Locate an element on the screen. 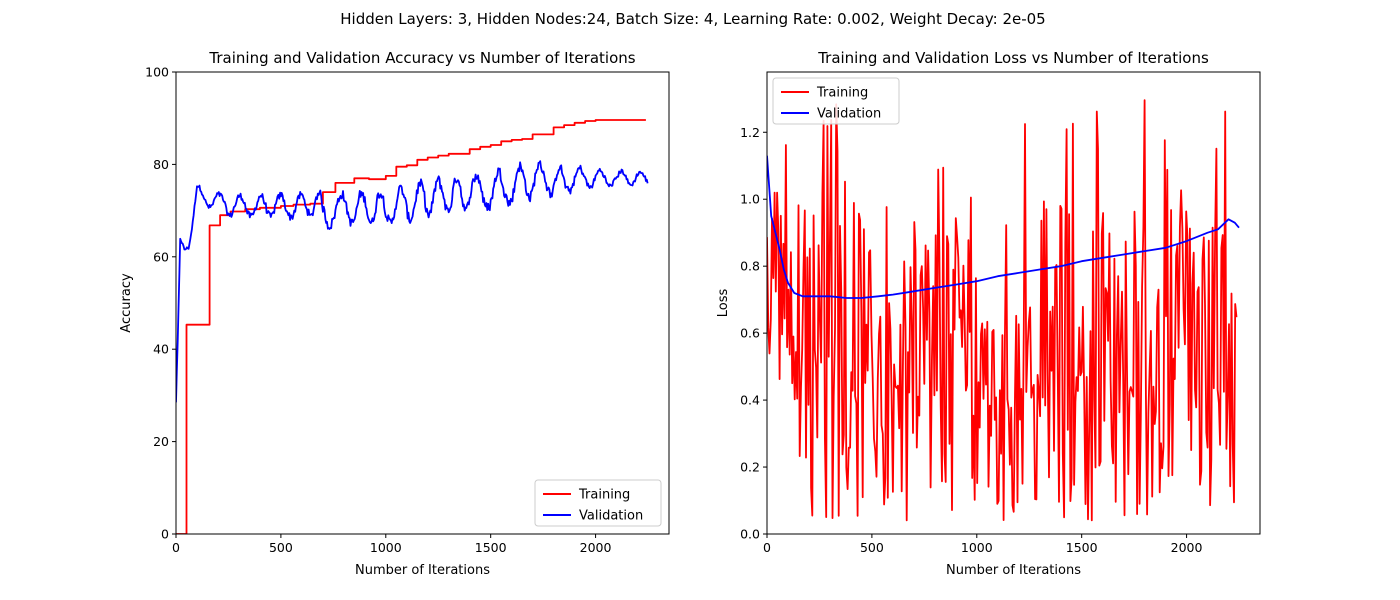 This screenshot has width=1400, height=600. accuracy-legend-label-validation: Validation is located at coordinates (611, 516).